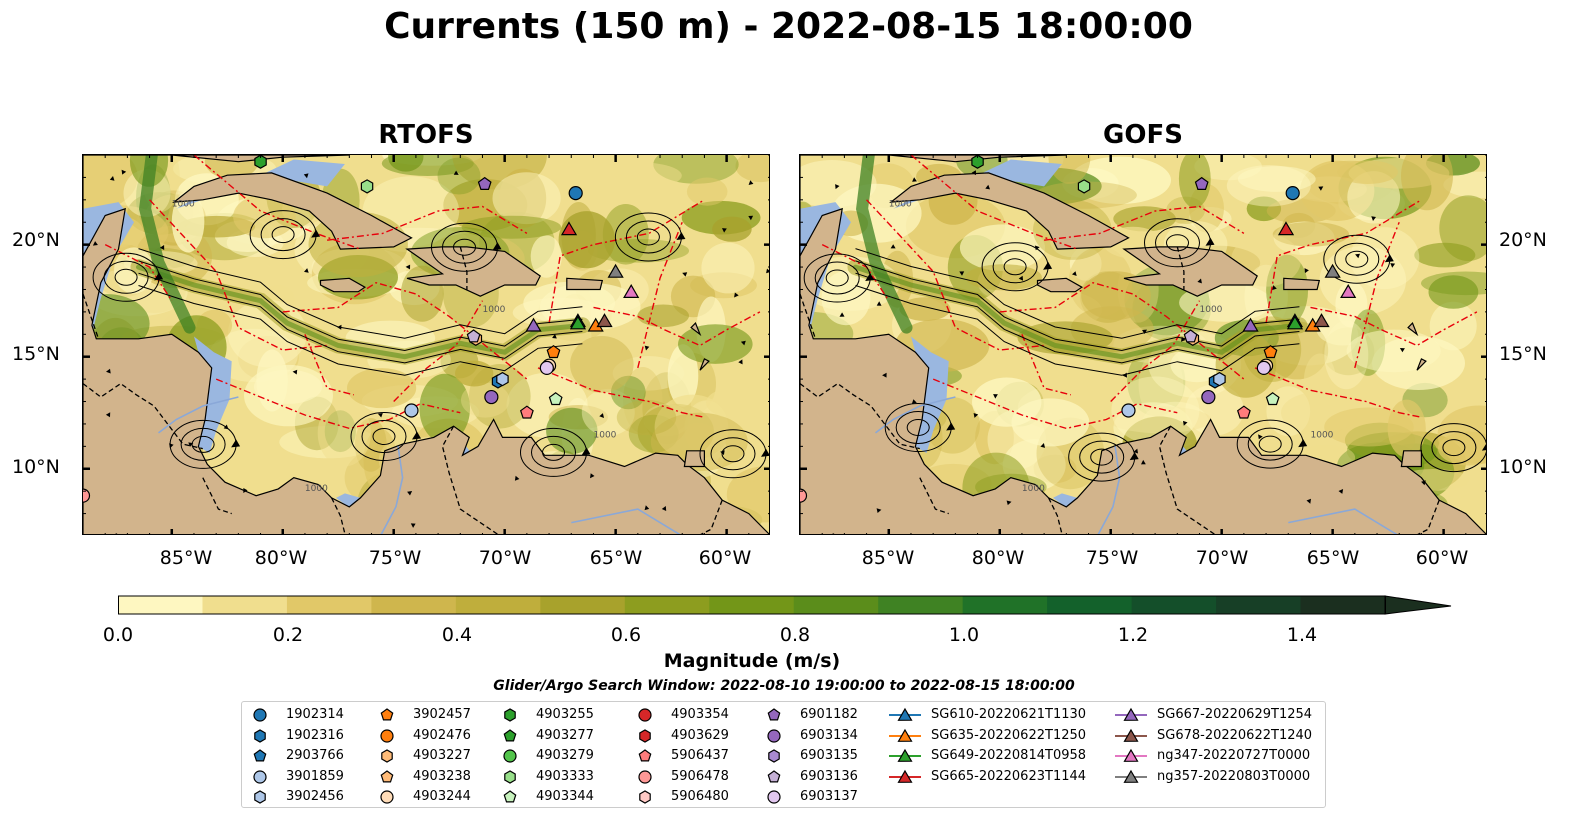 This screenshot has height=827, width=1577. Describe the element at coordinates (1411, 459) in the screenshot. I see `gofs-landmass` at that location.